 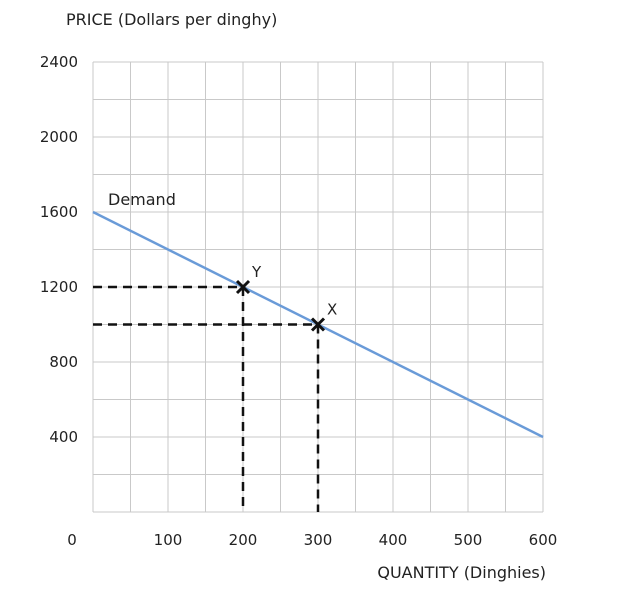 What do you see at coordinates (59, 62) in the screenshot?
I see `y-tick-label: 2400` at bounding box center [59, 62].